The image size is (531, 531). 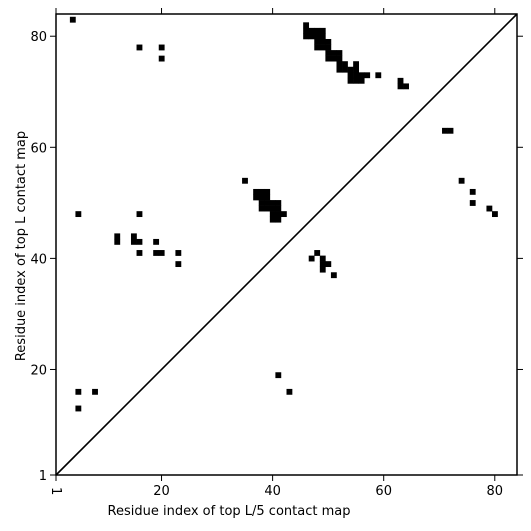 I want to click on y-tick-label: 40, so click(x=38, y=259).